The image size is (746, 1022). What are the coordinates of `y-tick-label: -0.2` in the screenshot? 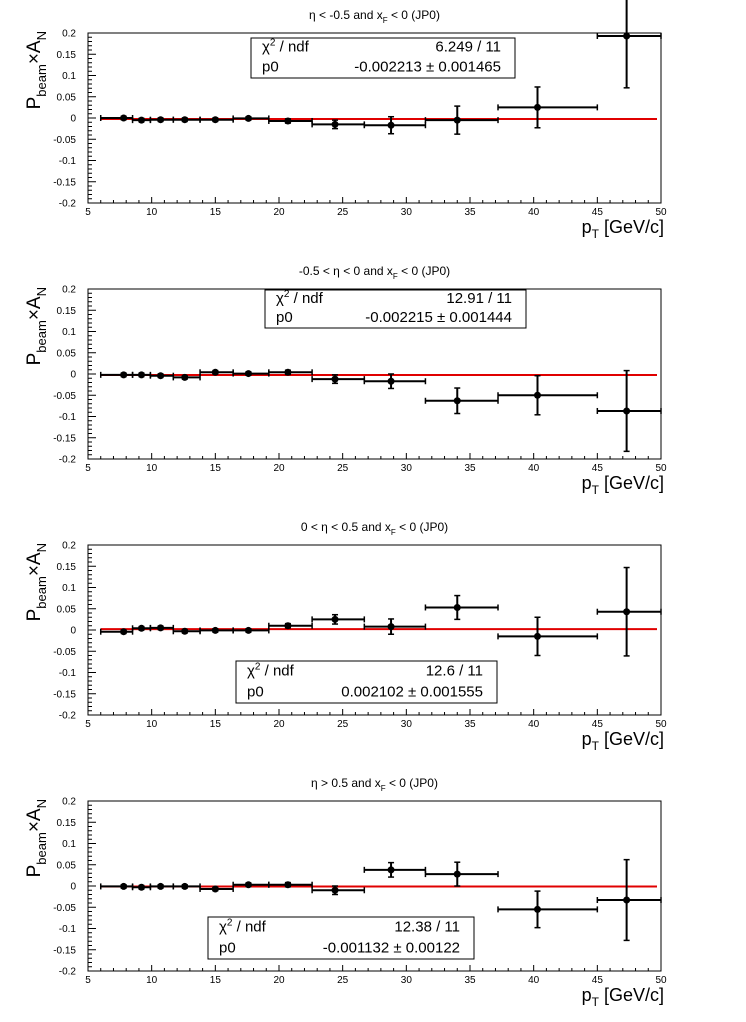 It's located at (68, 716).